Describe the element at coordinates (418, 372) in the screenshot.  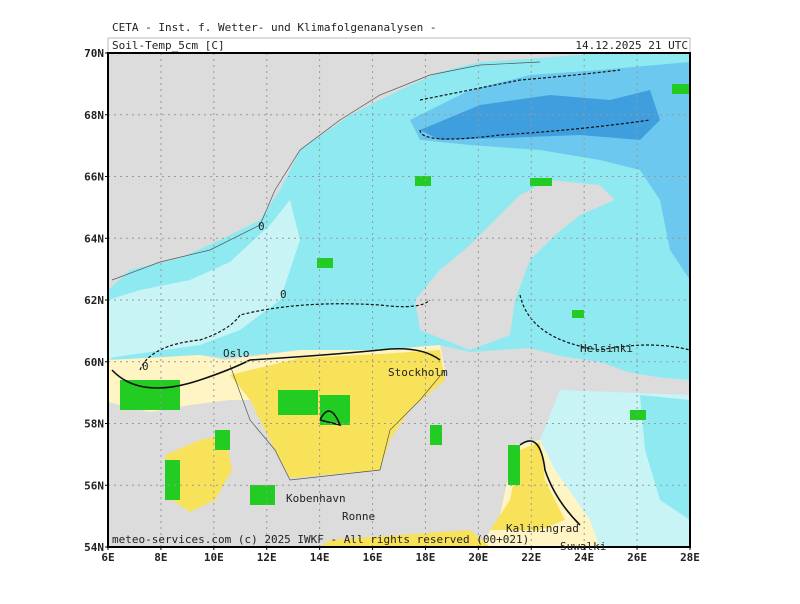
I see `place-label: Stockholm` at that location.